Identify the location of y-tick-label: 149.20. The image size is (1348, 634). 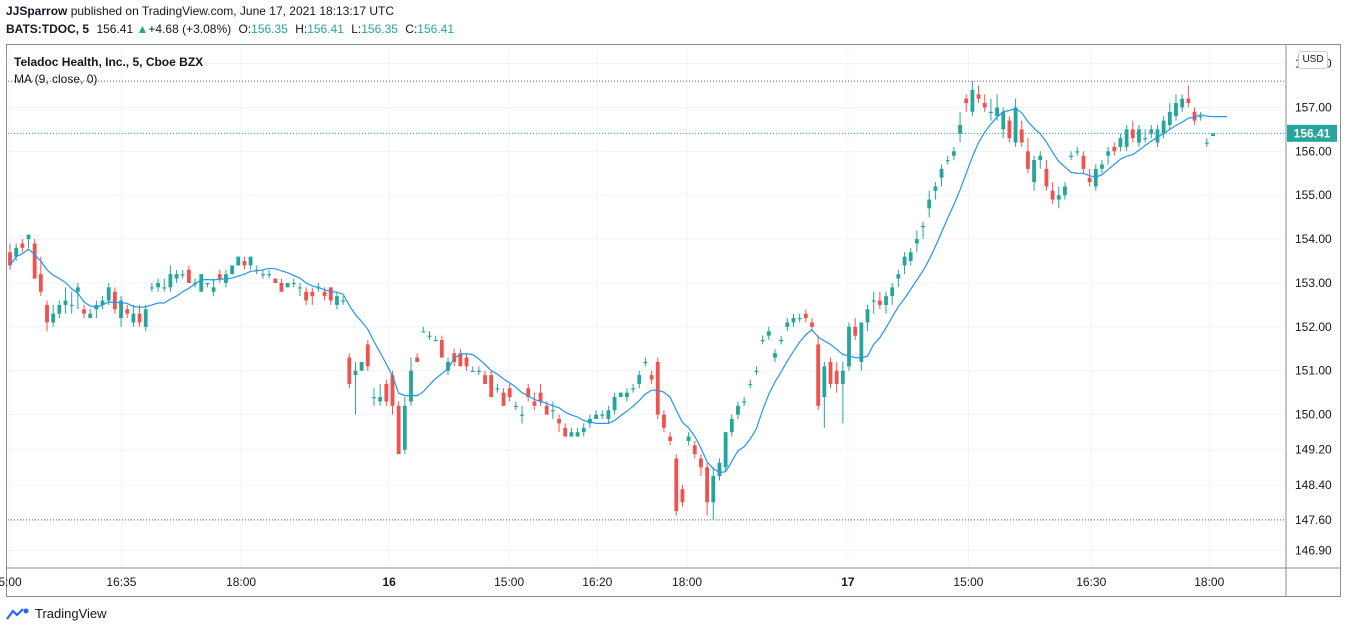
(1313, 450).